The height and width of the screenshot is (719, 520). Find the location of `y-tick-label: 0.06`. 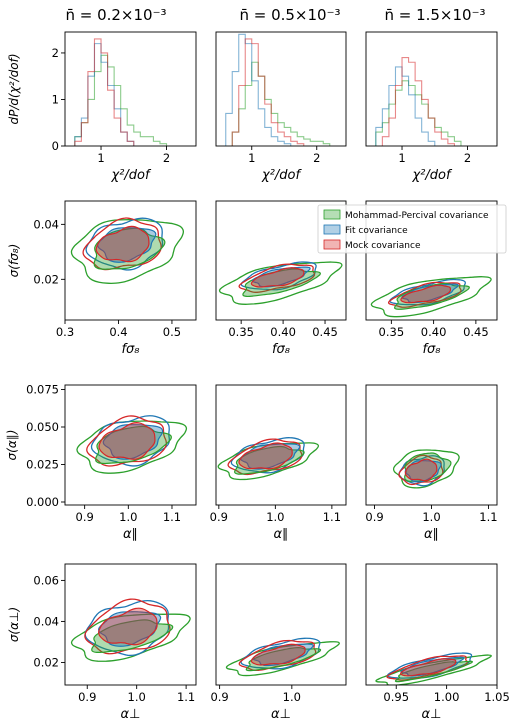

y-tick-label: 0.06 is located at coordinates (46, 580).